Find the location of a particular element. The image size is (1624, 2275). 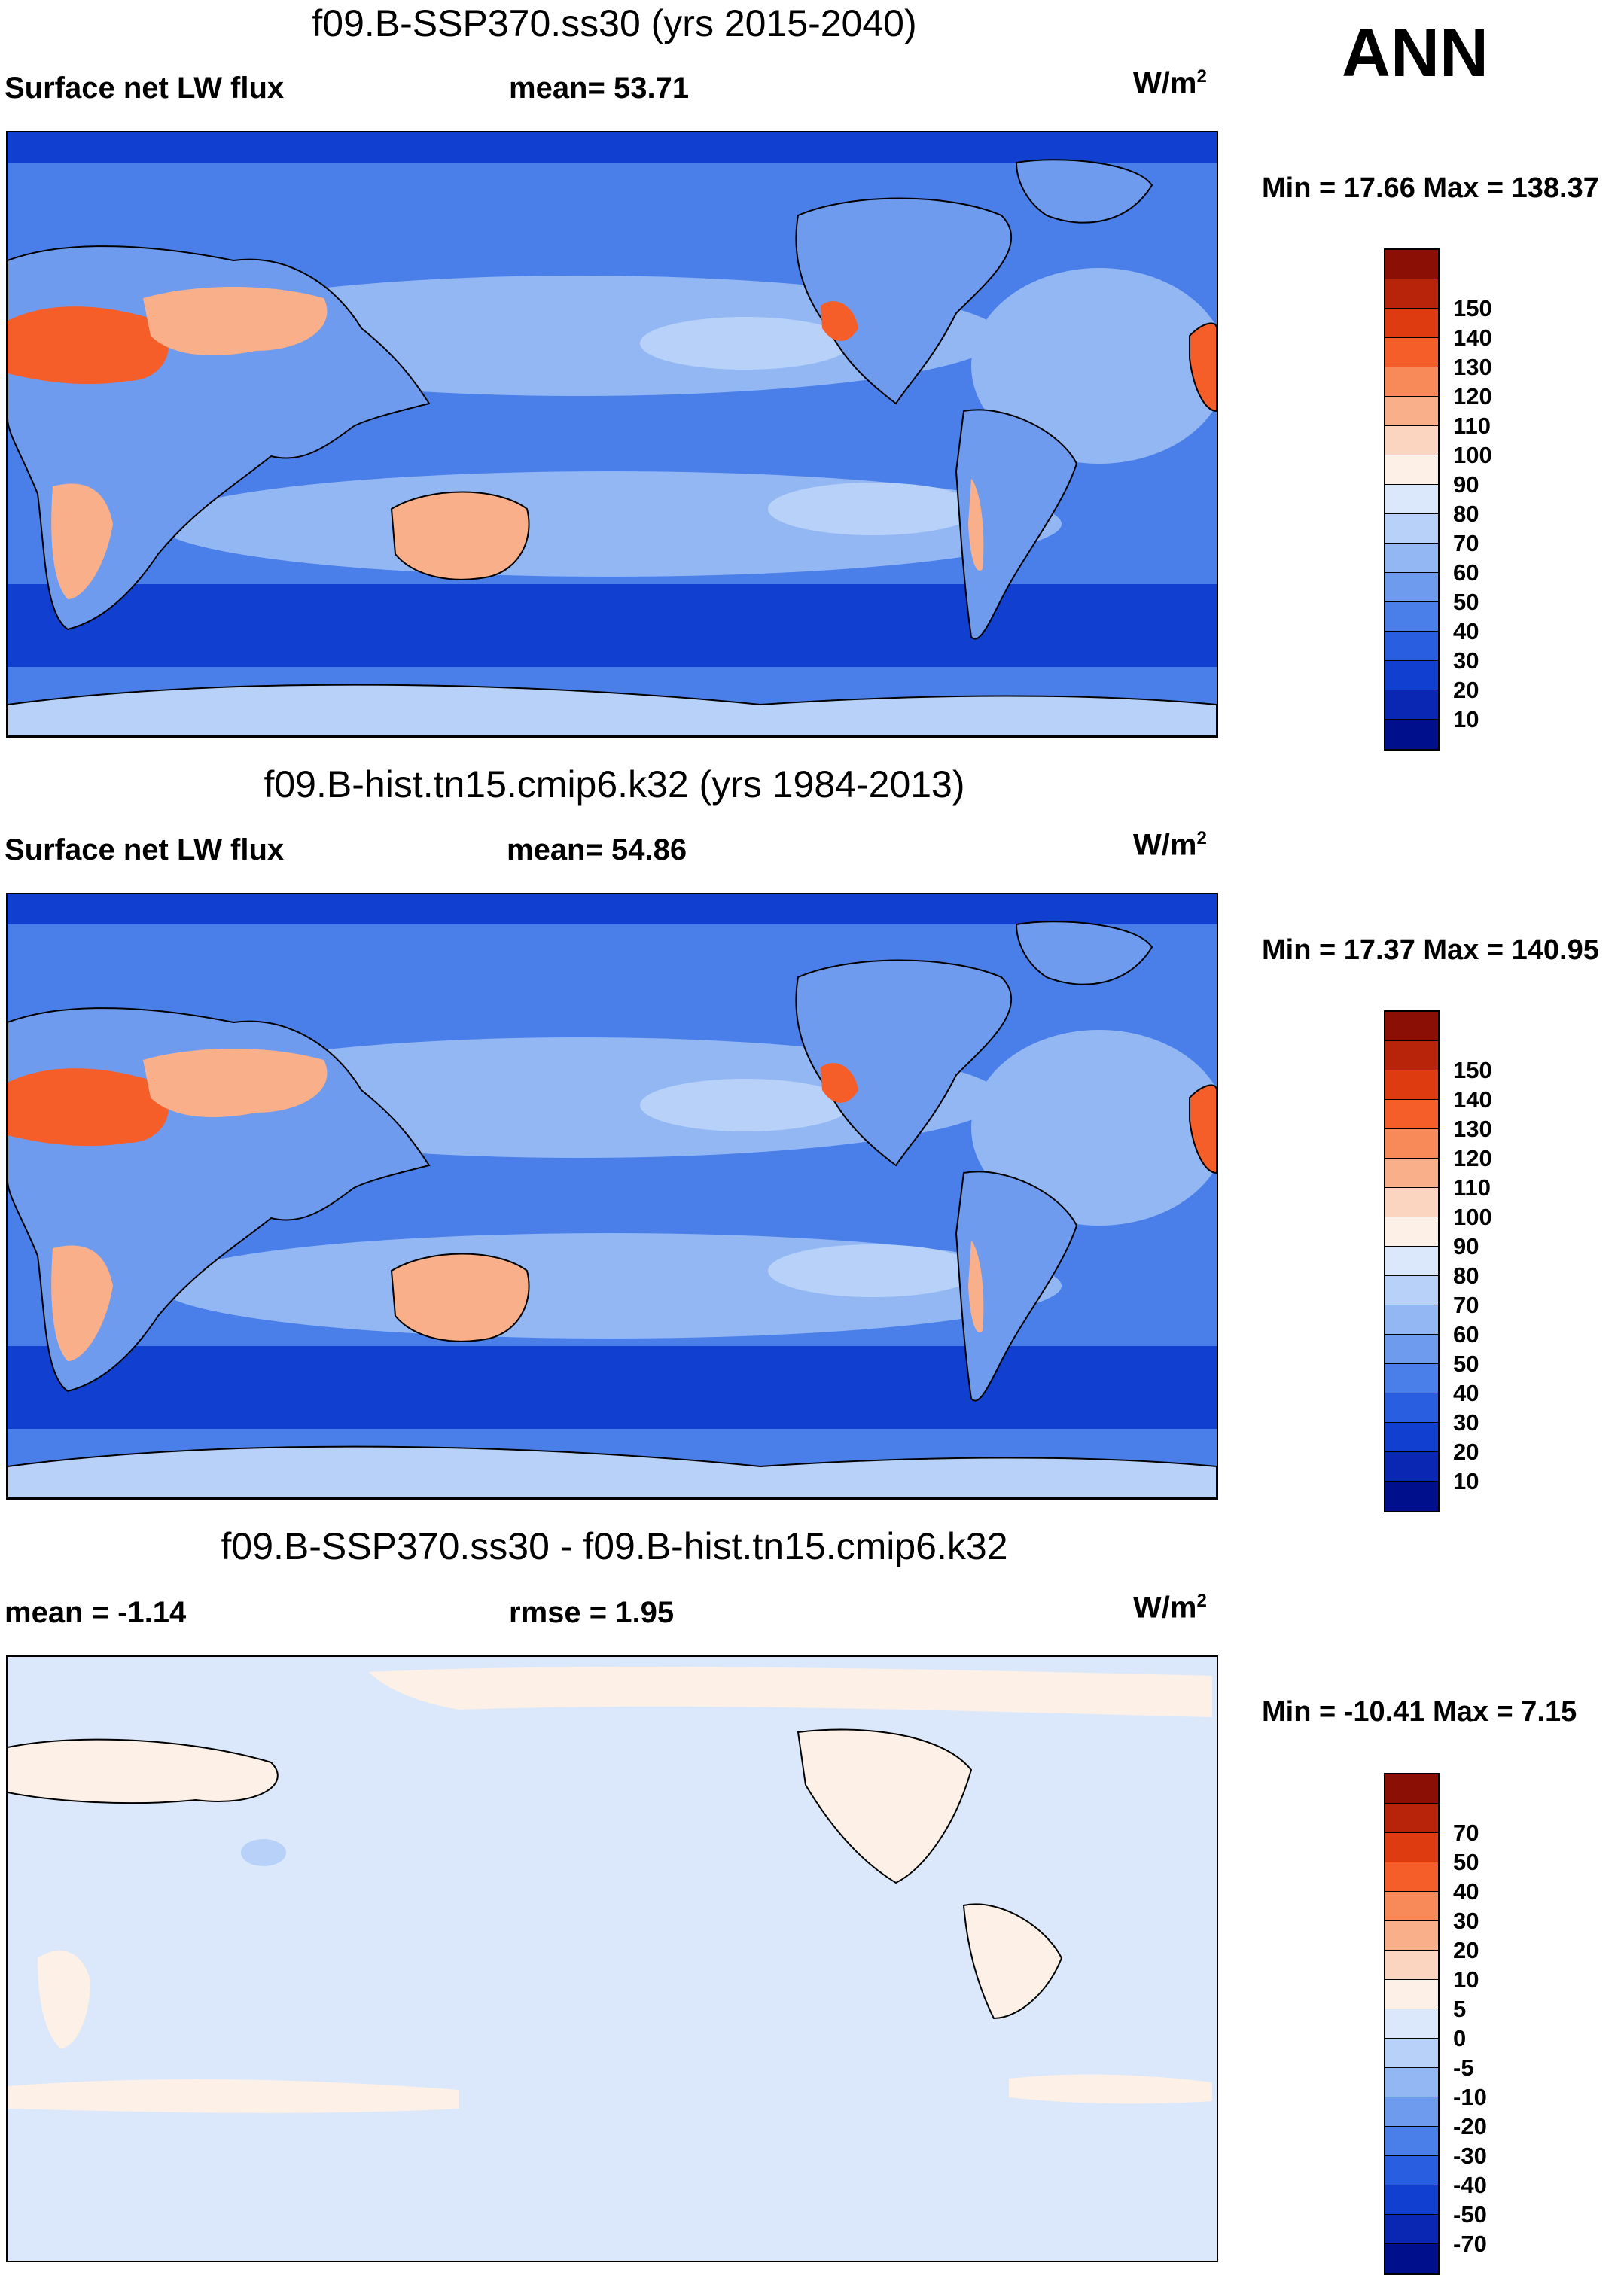

colorbar-tick-label: 5 is located at coordinates (1460, 2009).